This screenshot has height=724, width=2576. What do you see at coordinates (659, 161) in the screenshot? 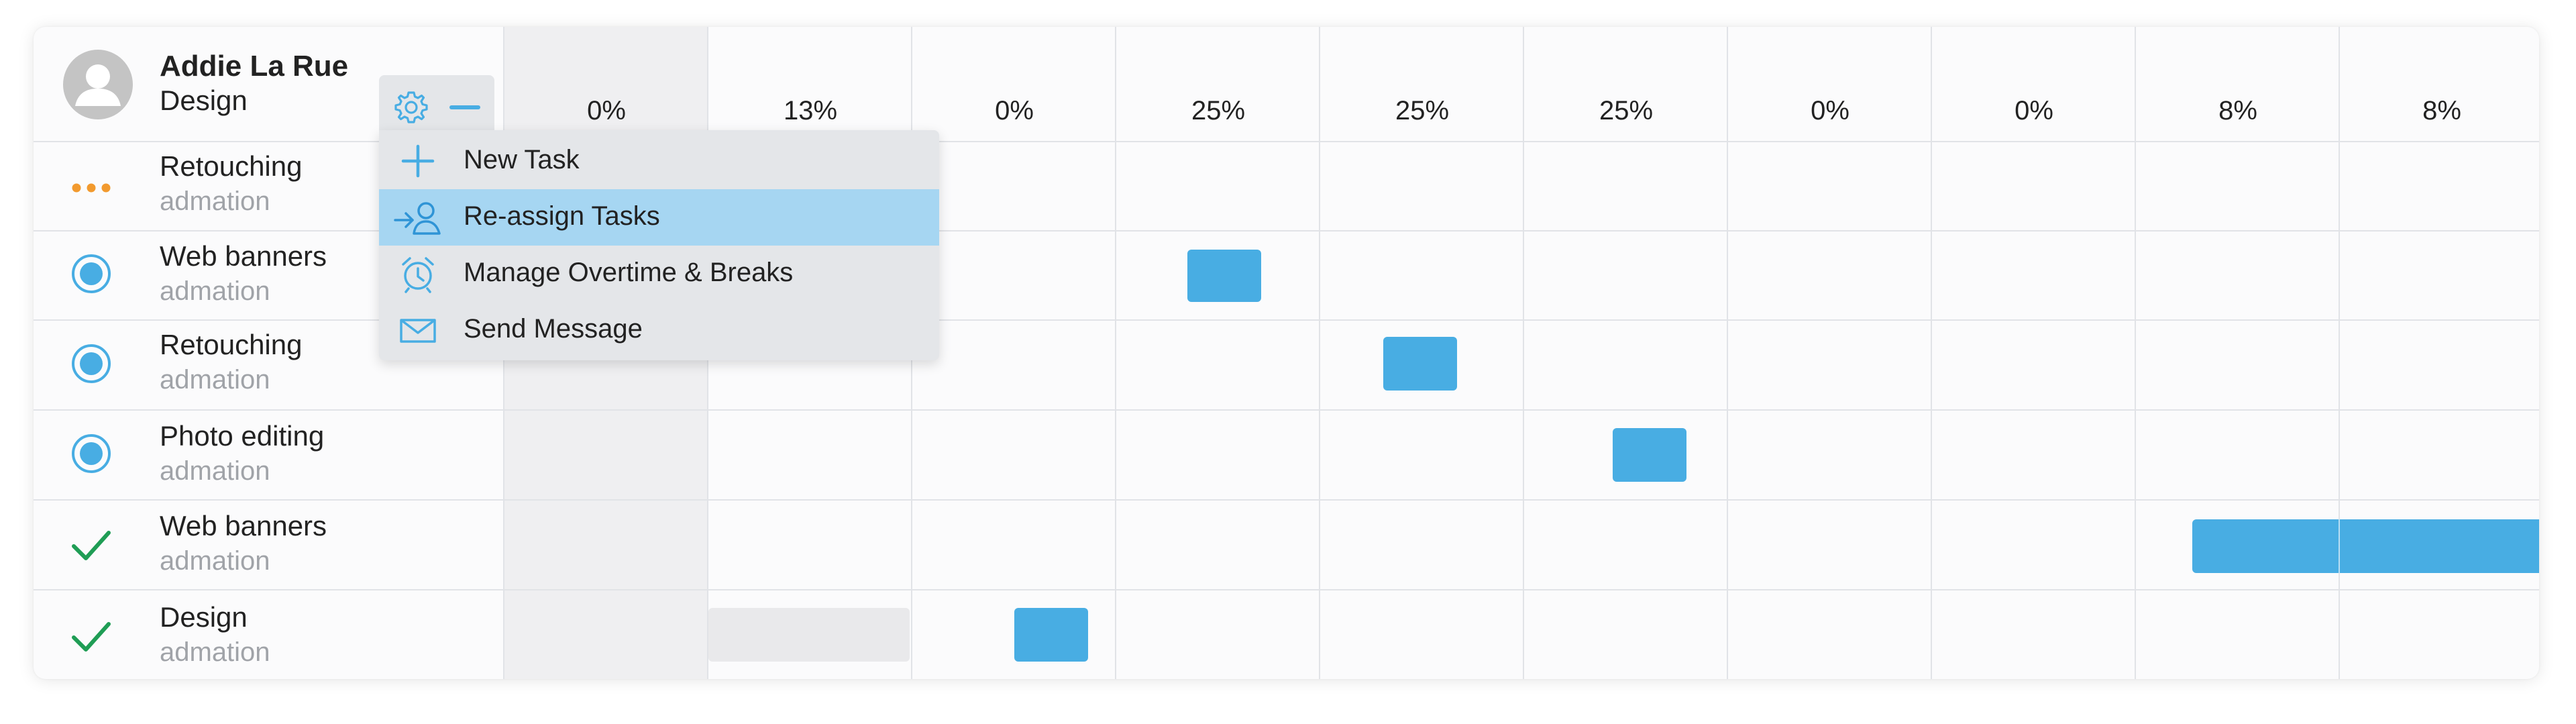
I see `menu-item-new-task: New Task` at bounding box center [659, 161].